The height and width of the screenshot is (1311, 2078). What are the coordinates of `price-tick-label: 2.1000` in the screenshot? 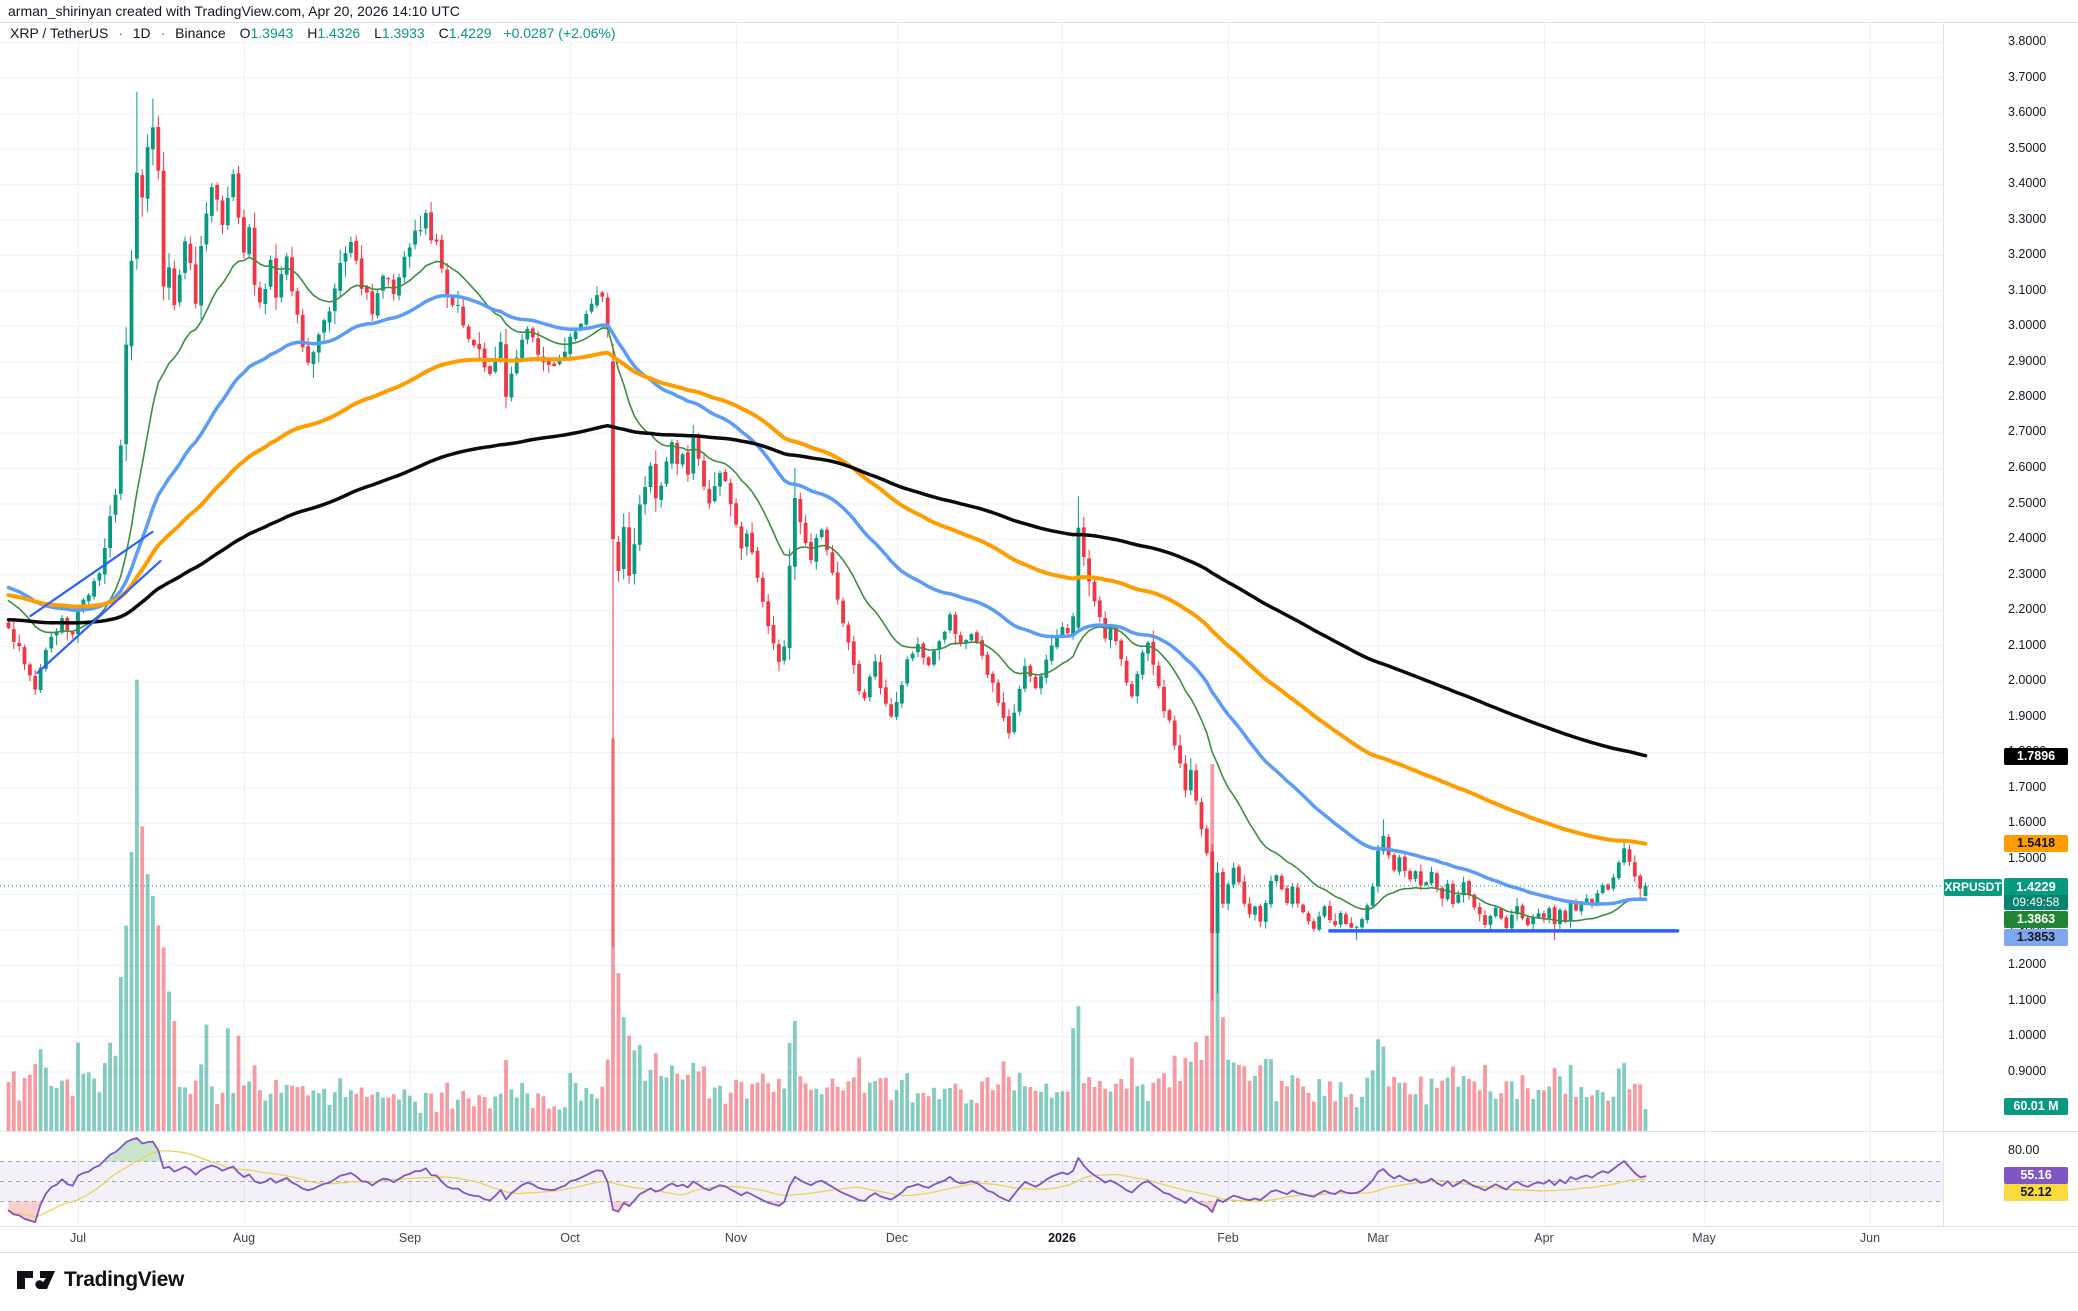 It's located at (2027, 645).